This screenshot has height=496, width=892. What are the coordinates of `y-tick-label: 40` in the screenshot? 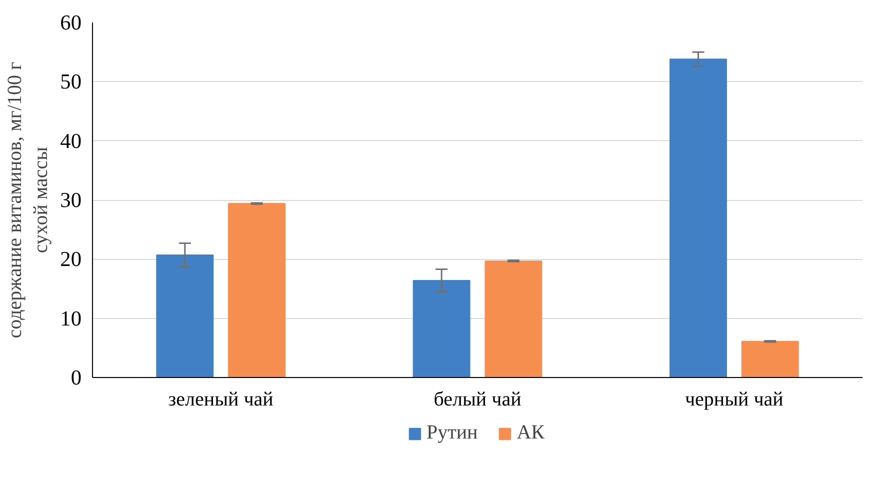 It's located at (71, 140).